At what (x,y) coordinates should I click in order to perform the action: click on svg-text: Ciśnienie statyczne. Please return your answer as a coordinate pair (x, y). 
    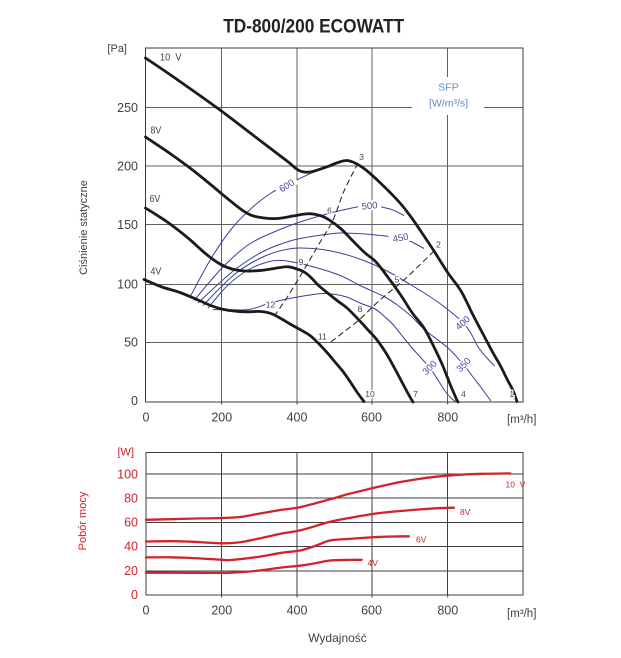
    Looking at the image, I should click on (84, 227).